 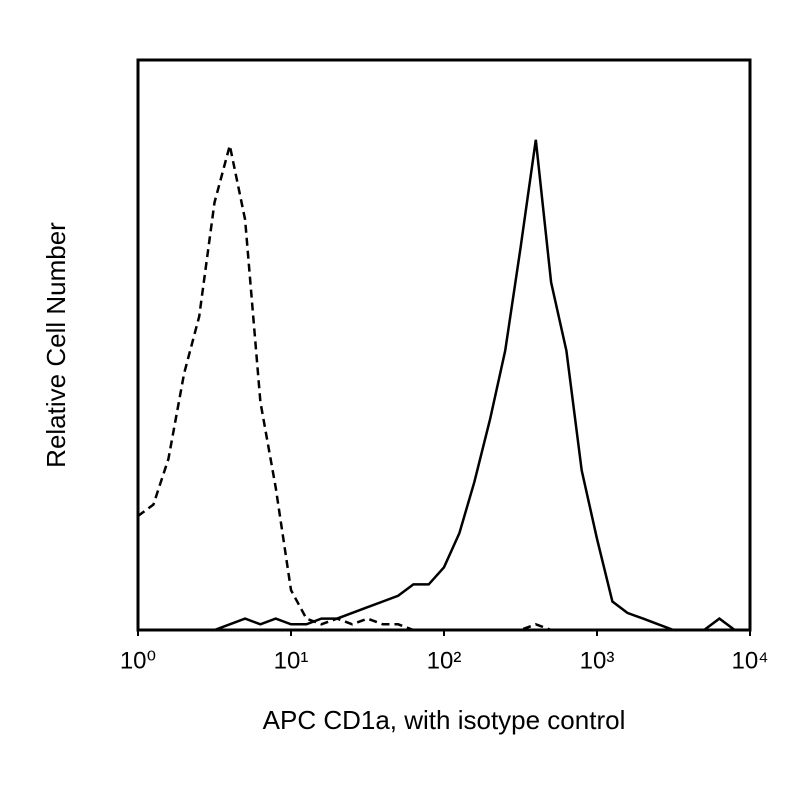 What do you see at coordinates (56, 345) in the screenshot?
I see `y-axis-label: Relative Cell Number` at bounding box center [56, 345].